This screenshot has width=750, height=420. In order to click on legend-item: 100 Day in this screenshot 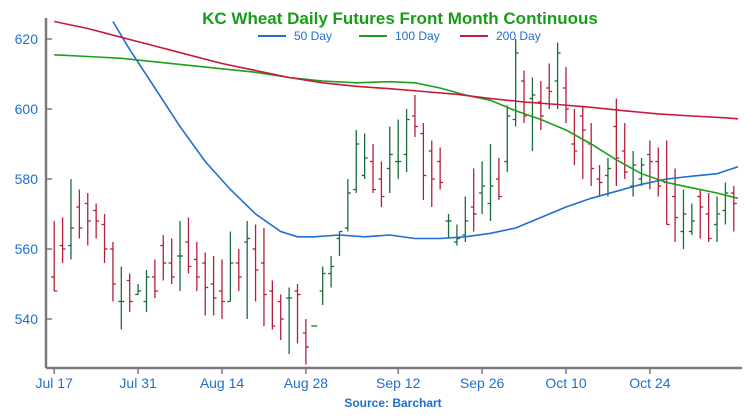, I will do `click(399, 36)`.